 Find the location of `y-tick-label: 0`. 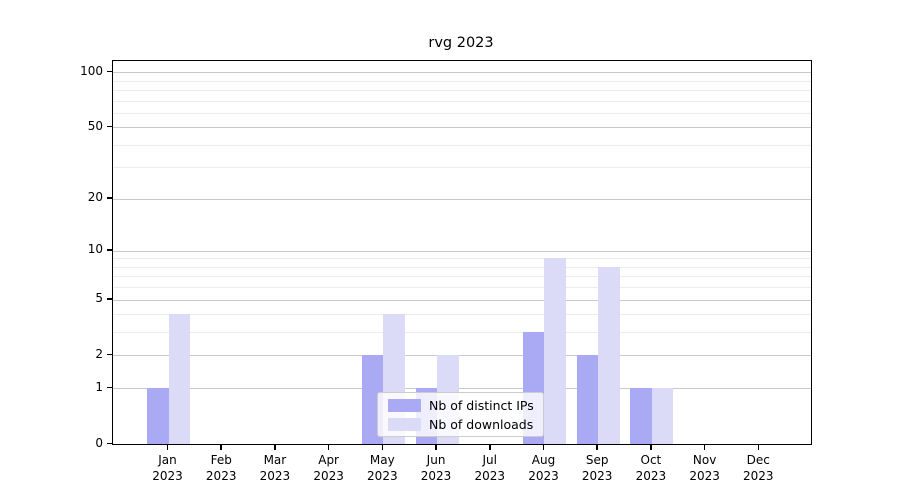

y-tick-label: 0 is located at coordinates (99, 442).